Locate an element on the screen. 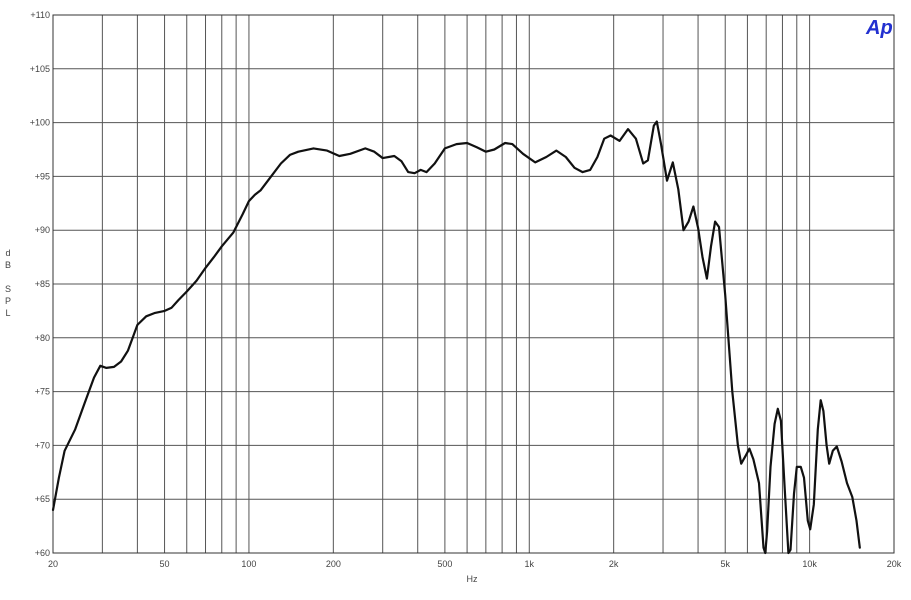 The image size is (911, 600). y-axis-title-letter: P is located at coordinates (8, 301).